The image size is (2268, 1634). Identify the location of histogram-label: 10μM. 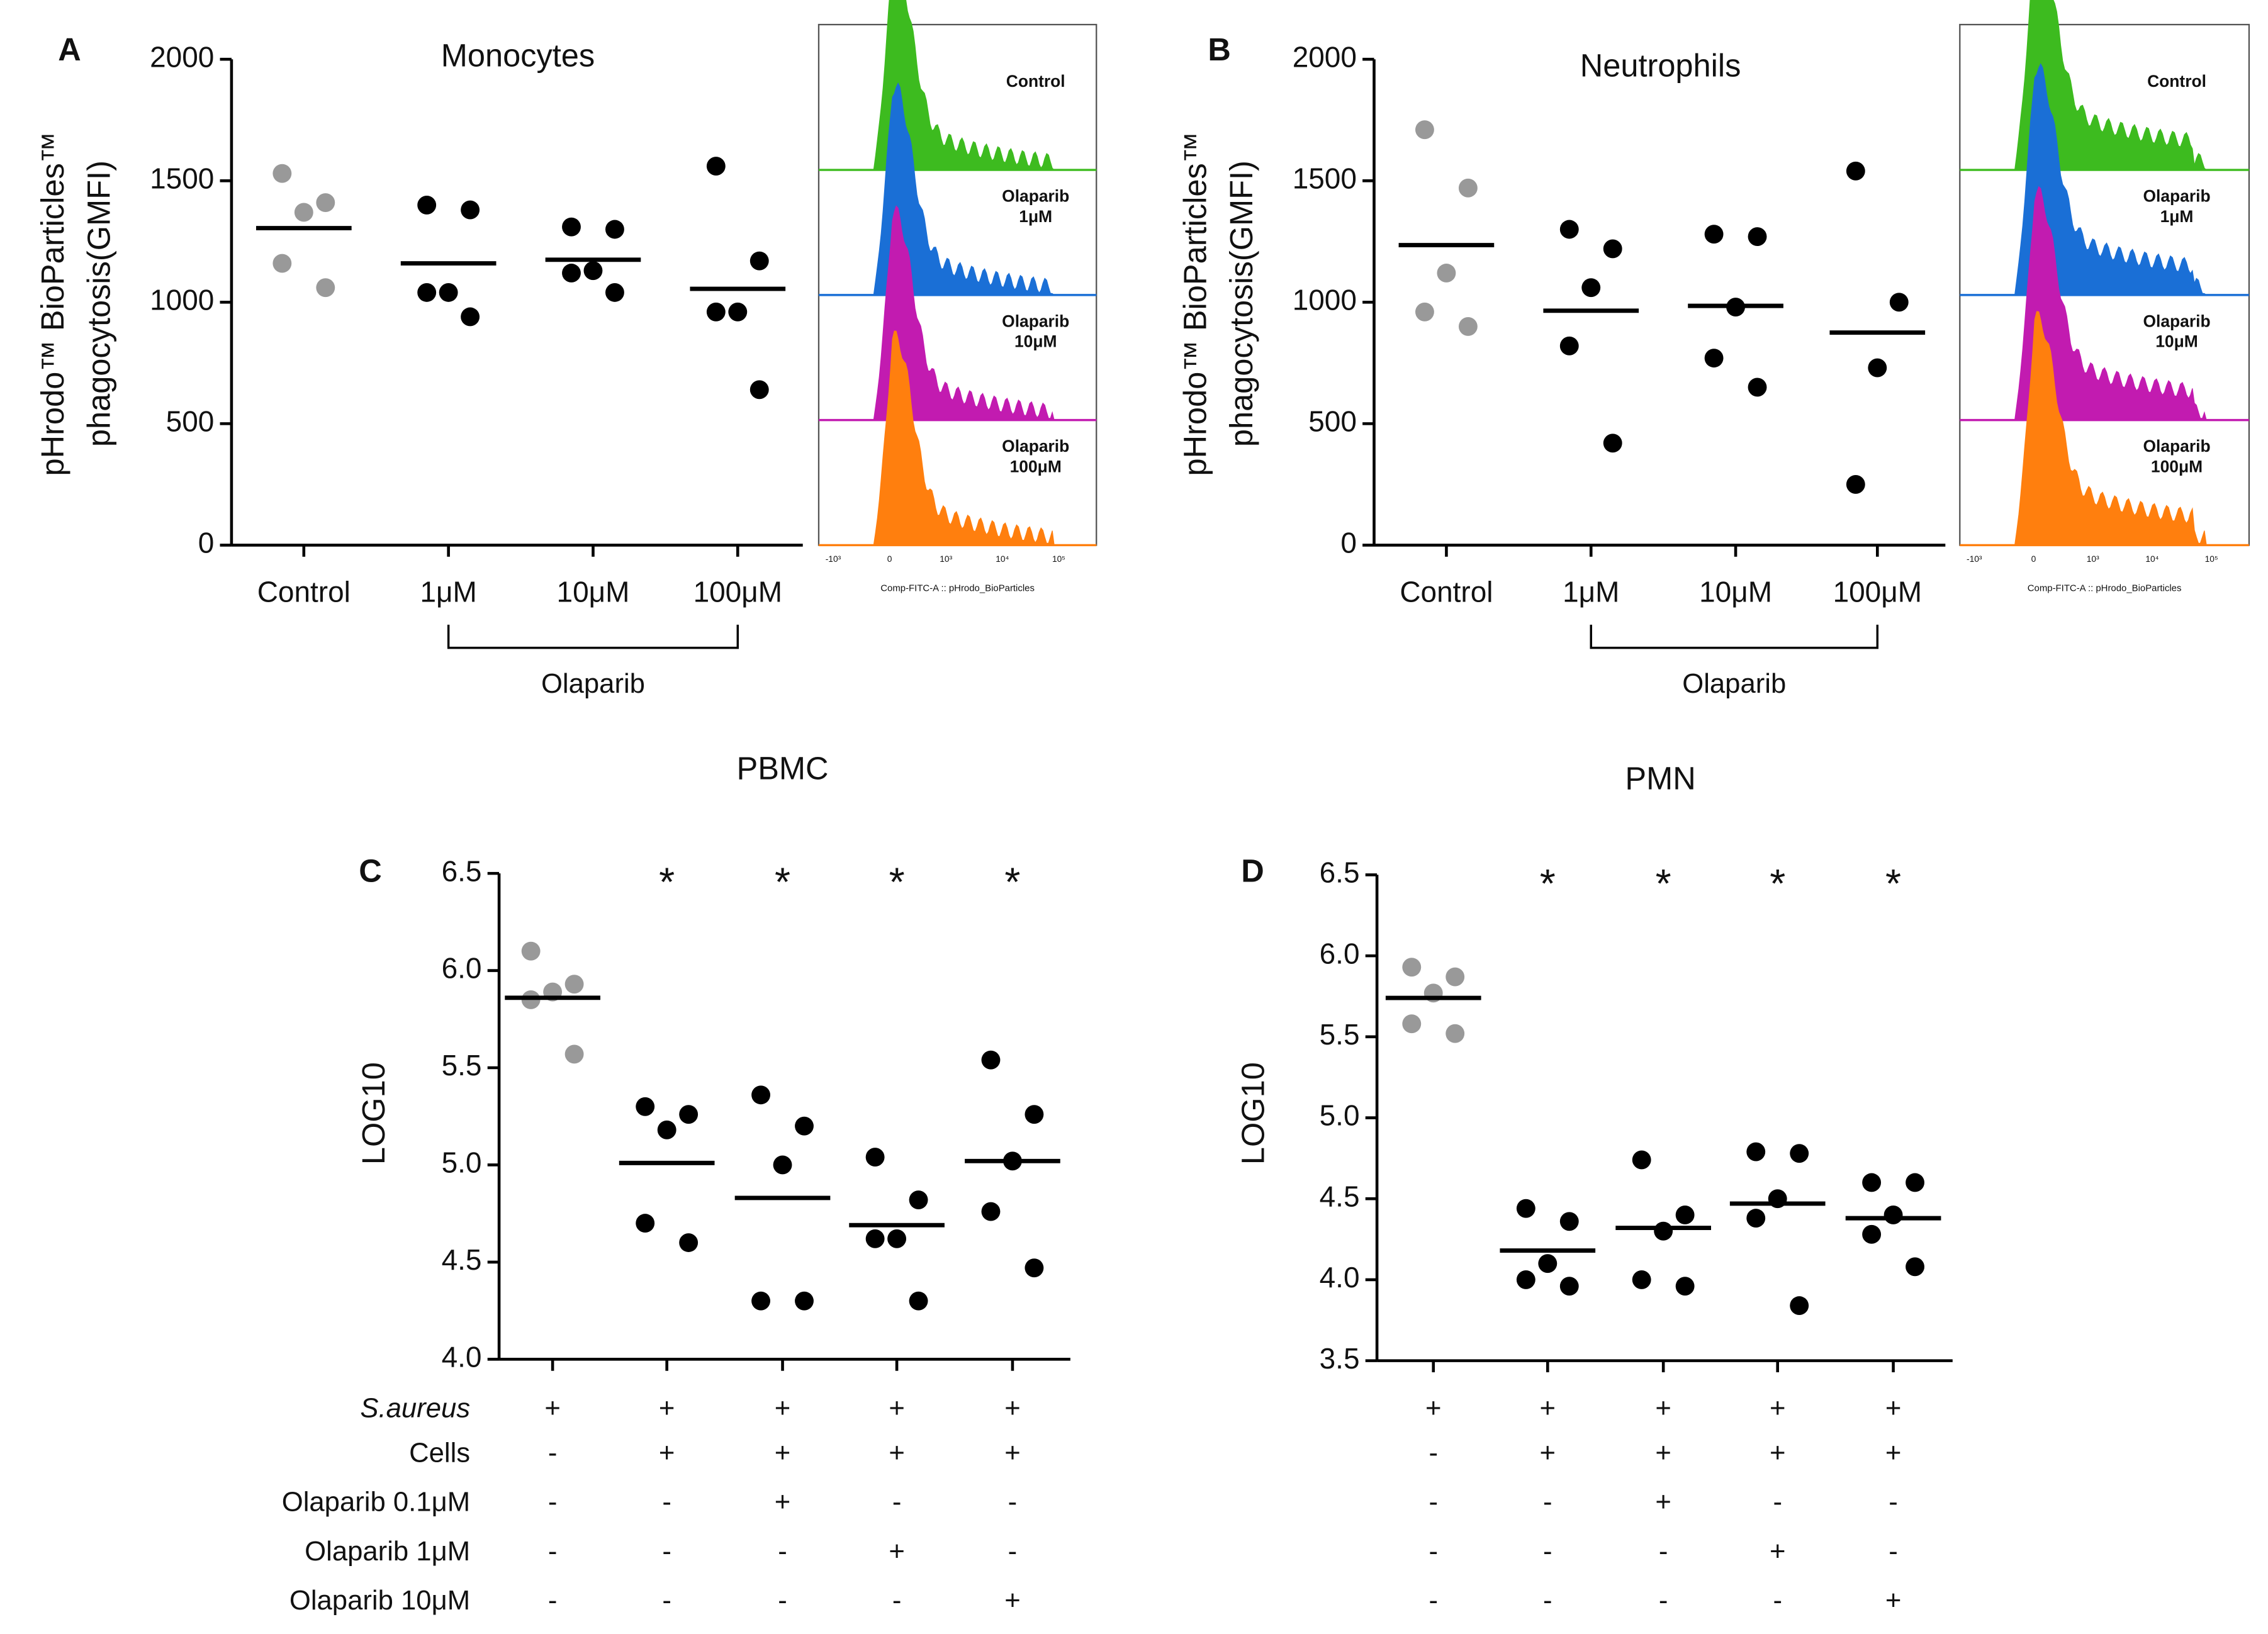
(2177, 341).